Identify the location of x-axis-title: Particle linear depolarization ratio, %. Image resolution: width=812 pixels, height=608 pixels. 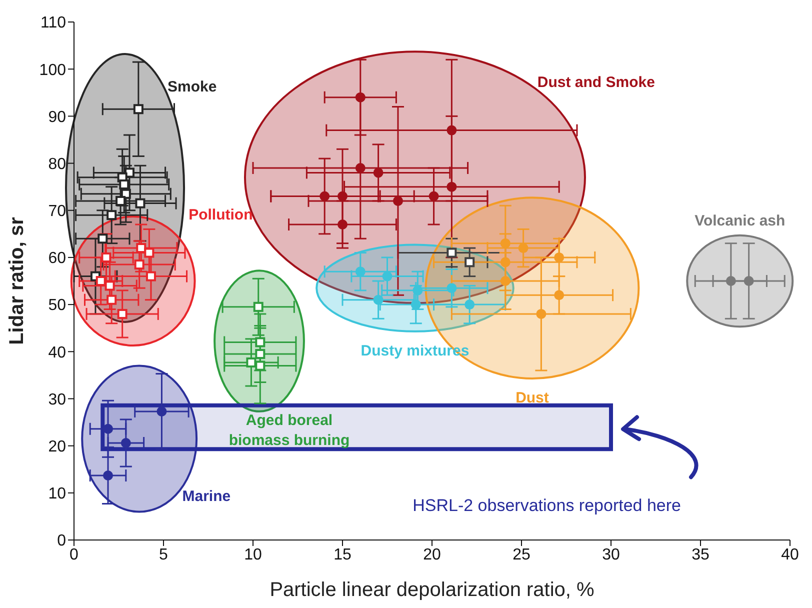
(432, 590).